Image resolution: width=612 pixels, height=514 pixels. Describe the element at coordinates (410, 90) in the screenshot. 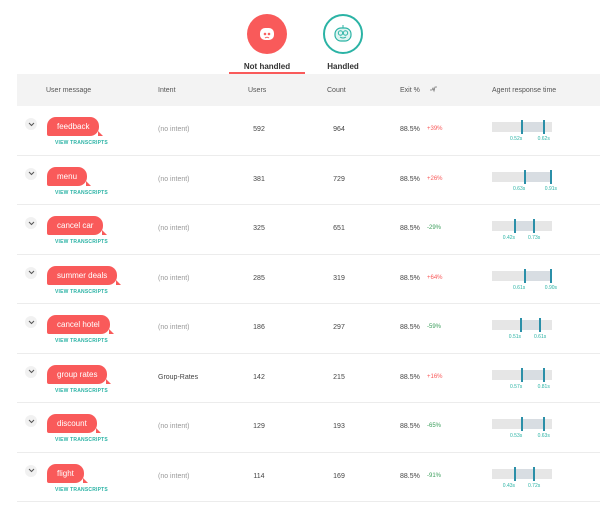

I see `header-exit: Exit %` at that location.